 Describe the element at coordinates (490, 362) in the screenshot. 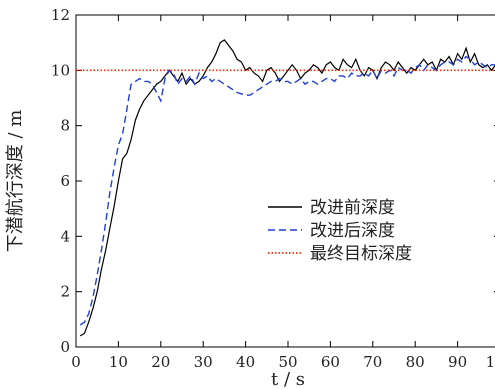

I see `x-tick-label: 100` at that location.